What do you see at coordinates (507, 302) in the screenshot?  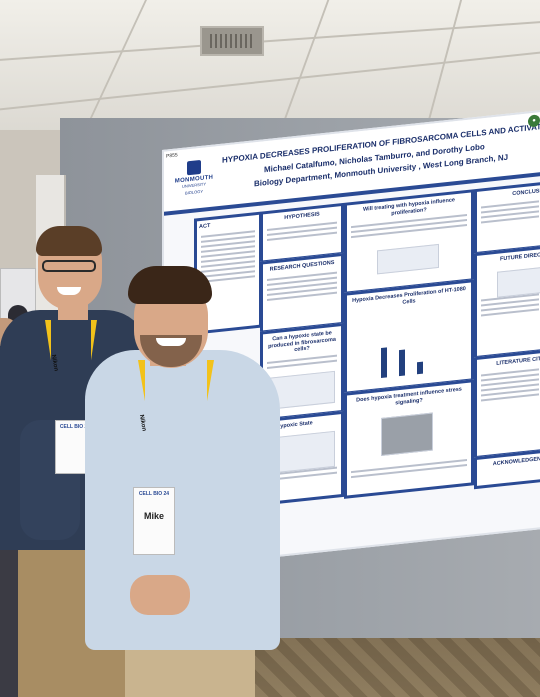 I see `panel-future-directions: FUTURE DIREC` at bounding box center [507, 302].